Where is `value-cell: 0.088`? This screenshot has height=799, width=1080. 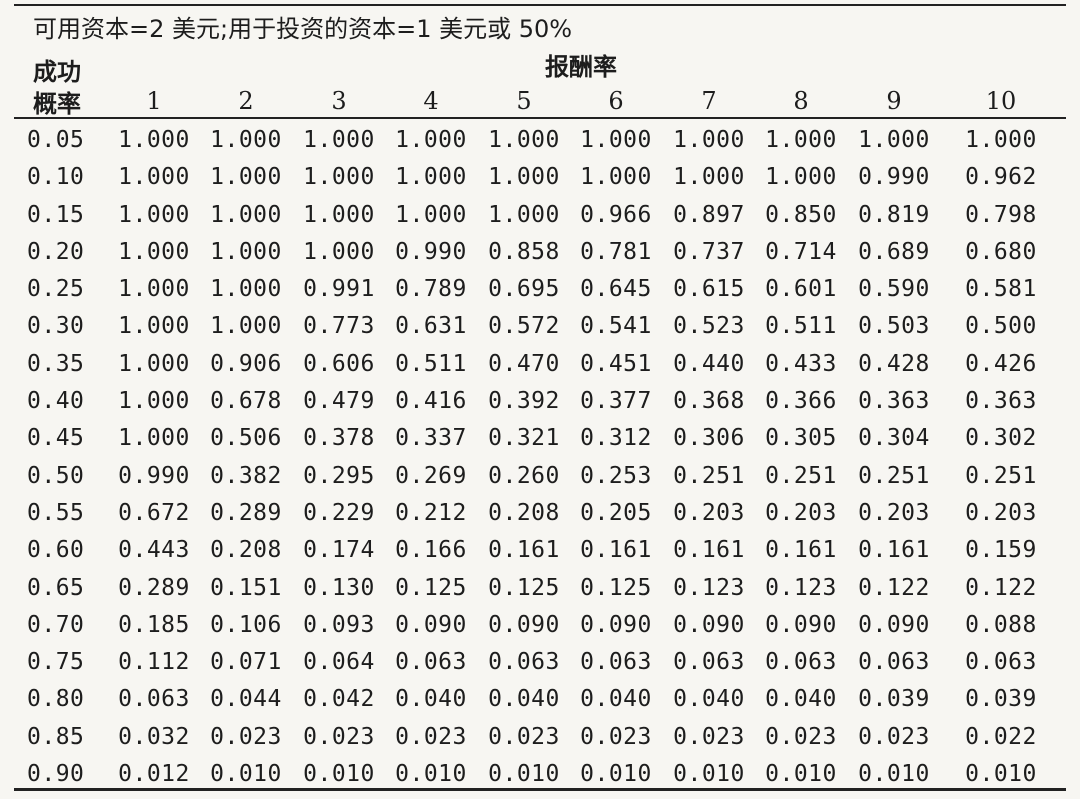 value-cell: 0.088 is located at coordinates (1001, 624).